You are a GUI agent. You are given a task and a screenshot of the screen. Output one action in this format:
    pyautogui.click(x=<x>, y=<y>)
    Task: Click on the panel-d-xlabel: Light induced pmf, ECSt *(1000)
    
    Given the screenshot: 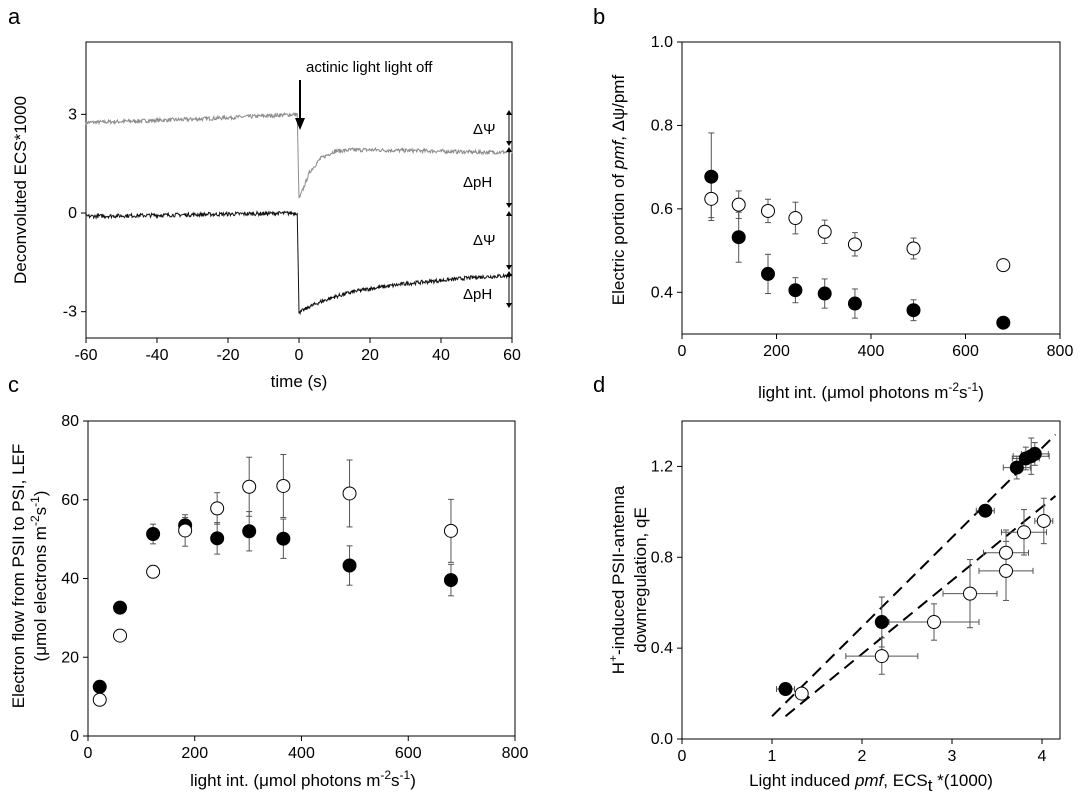 What is the action you would take?
    pyautogui.click(x=871, y=783)
    